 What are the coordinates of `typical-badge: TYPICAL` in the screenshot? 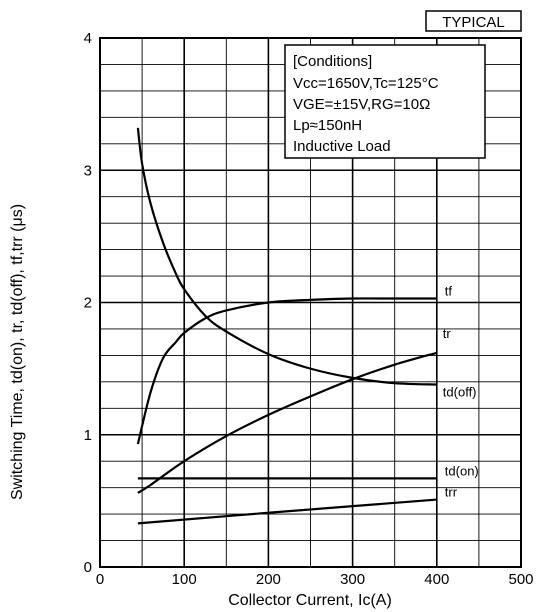 It's located at (473, 21).